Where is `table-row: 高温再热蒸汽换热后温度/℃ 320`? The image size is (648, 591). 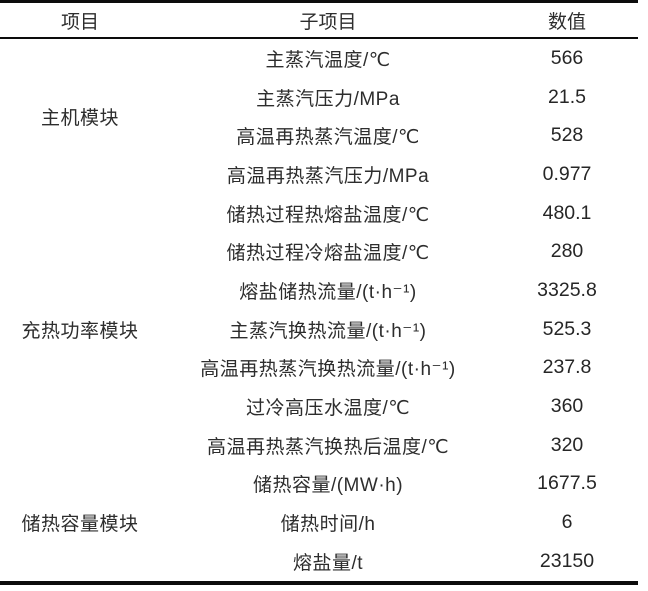 table-row: 高温再热蒸汽换热后温度/℃ 320 is located at coordinates (319, 445).